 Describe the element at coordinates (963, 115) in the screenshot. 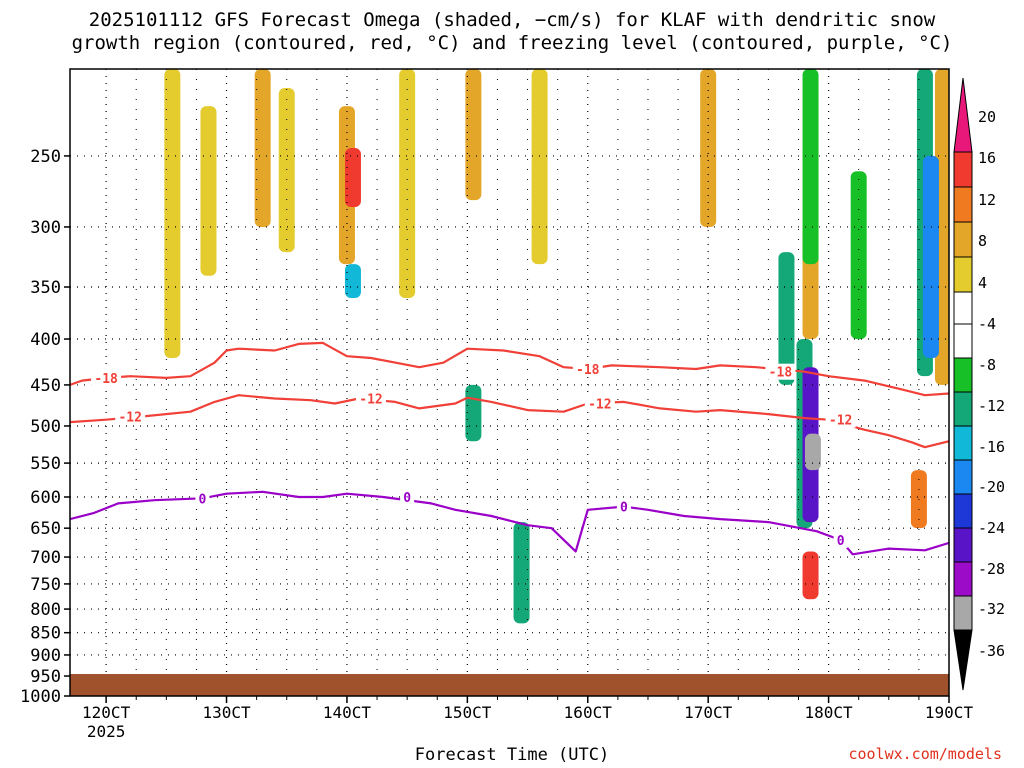

I see `colorbar-top-arrow` at that location.